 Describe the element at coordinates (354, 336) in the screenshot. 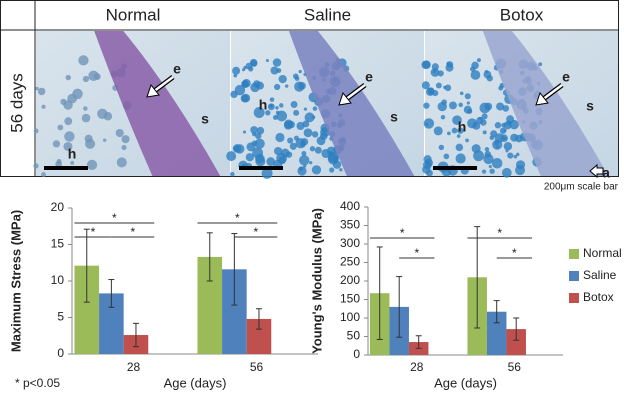

I see `y-tick-label: 50` at that location.